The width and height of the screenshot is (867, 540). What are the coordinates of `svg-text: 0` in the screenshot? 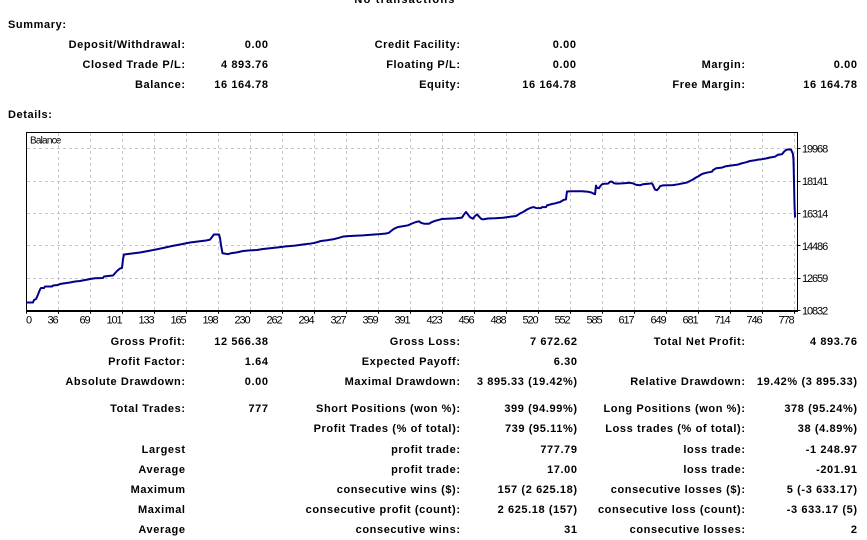 It's located at (29, 320).